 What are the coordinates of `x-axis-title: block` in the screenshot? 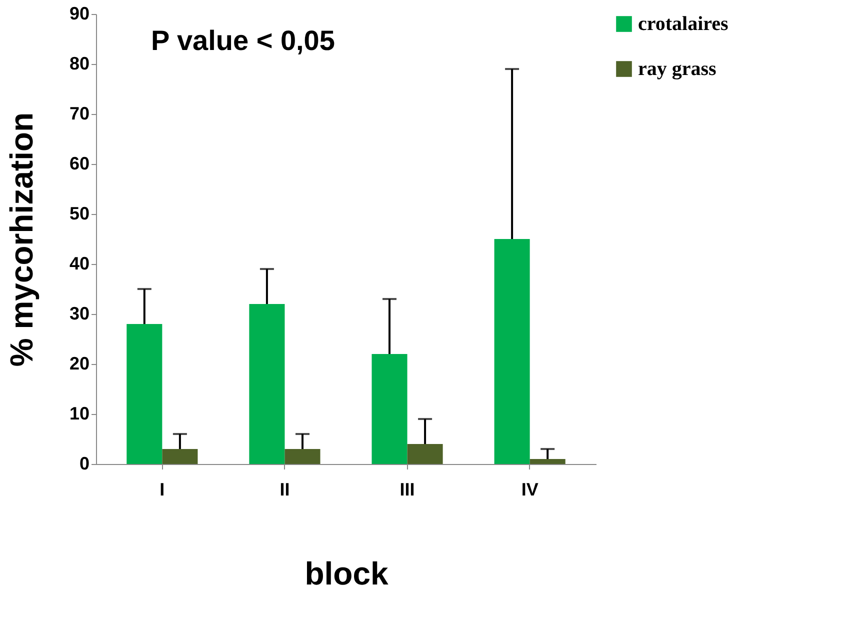 It's located at (346, 574).